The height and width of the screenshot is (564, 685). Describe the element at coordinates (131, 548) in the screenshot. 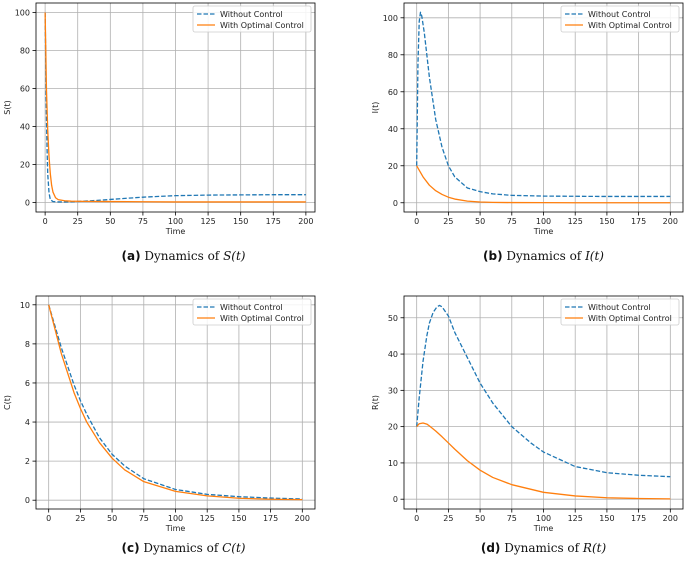

I see `caption-tag: (c)` at that location.